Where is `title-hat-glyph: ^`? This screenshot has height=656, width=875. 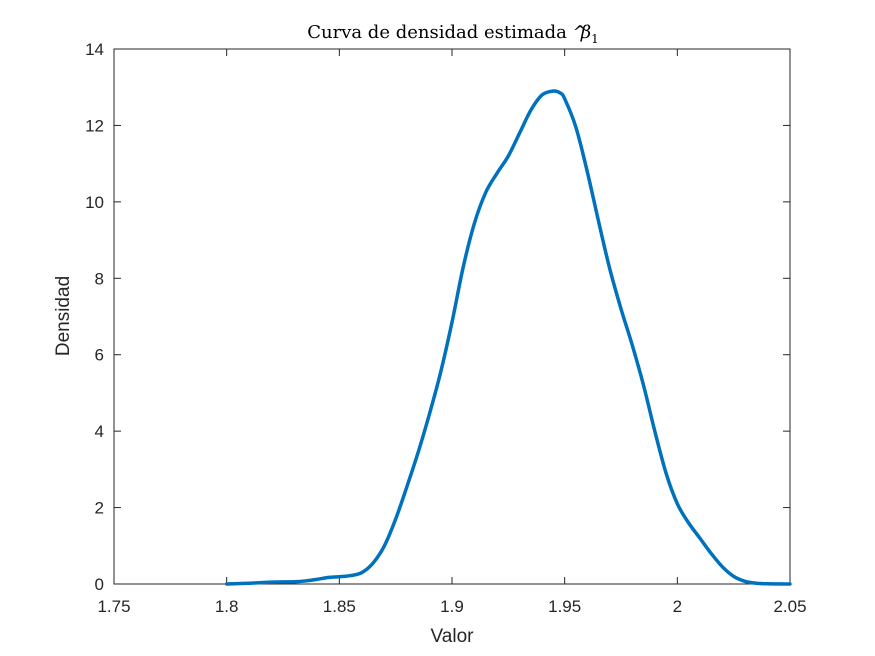 title-hat-glyph: ^ is located at coordinates (580, 32).